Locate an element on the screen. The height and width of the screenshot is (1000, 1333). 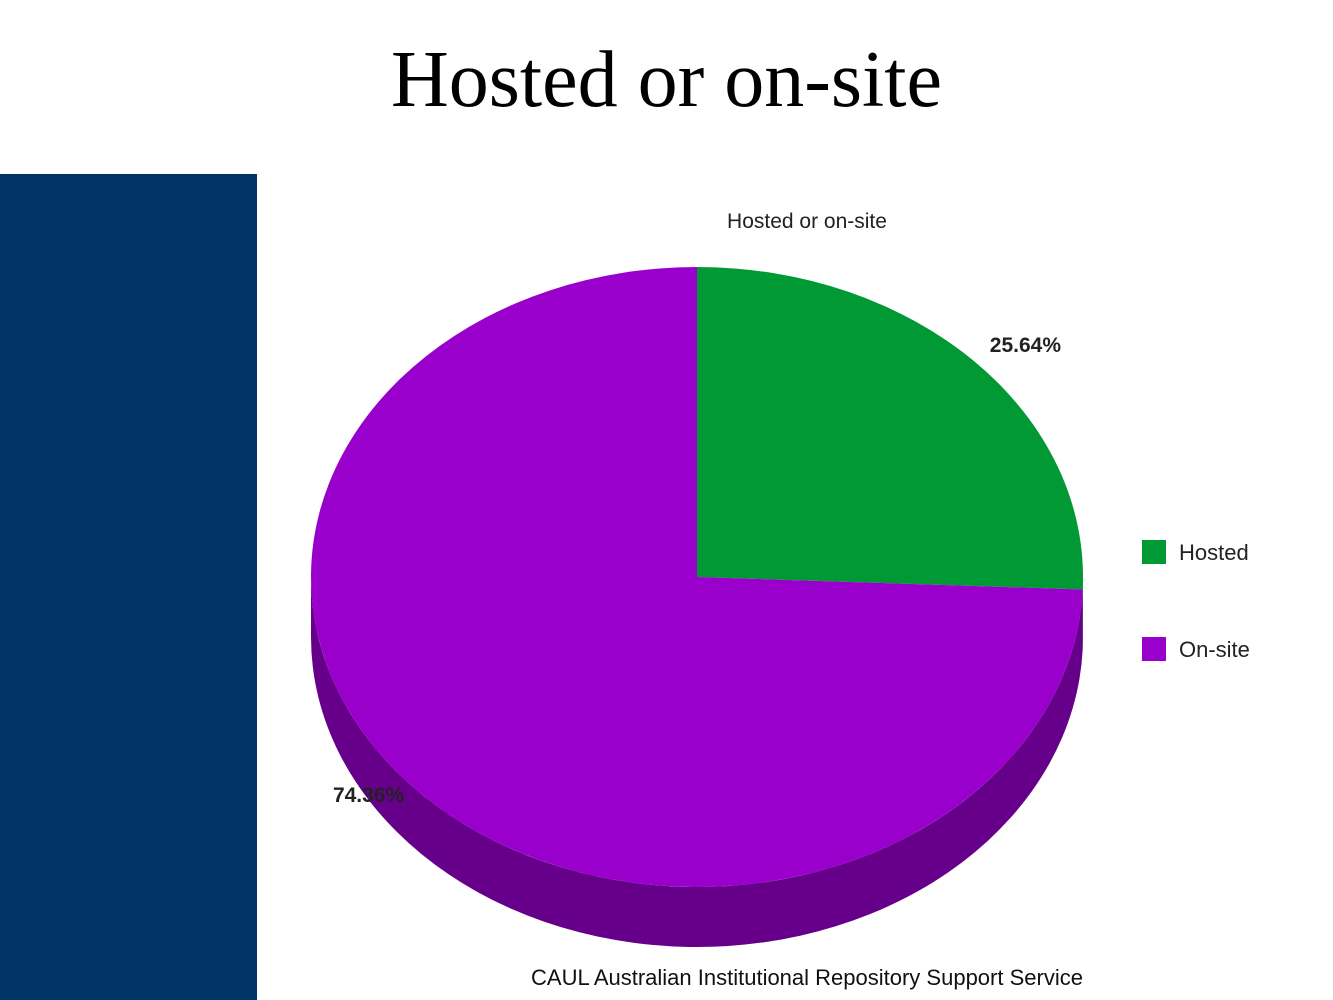
legend: Hosted On-site is located at coordinates (1196, 601).